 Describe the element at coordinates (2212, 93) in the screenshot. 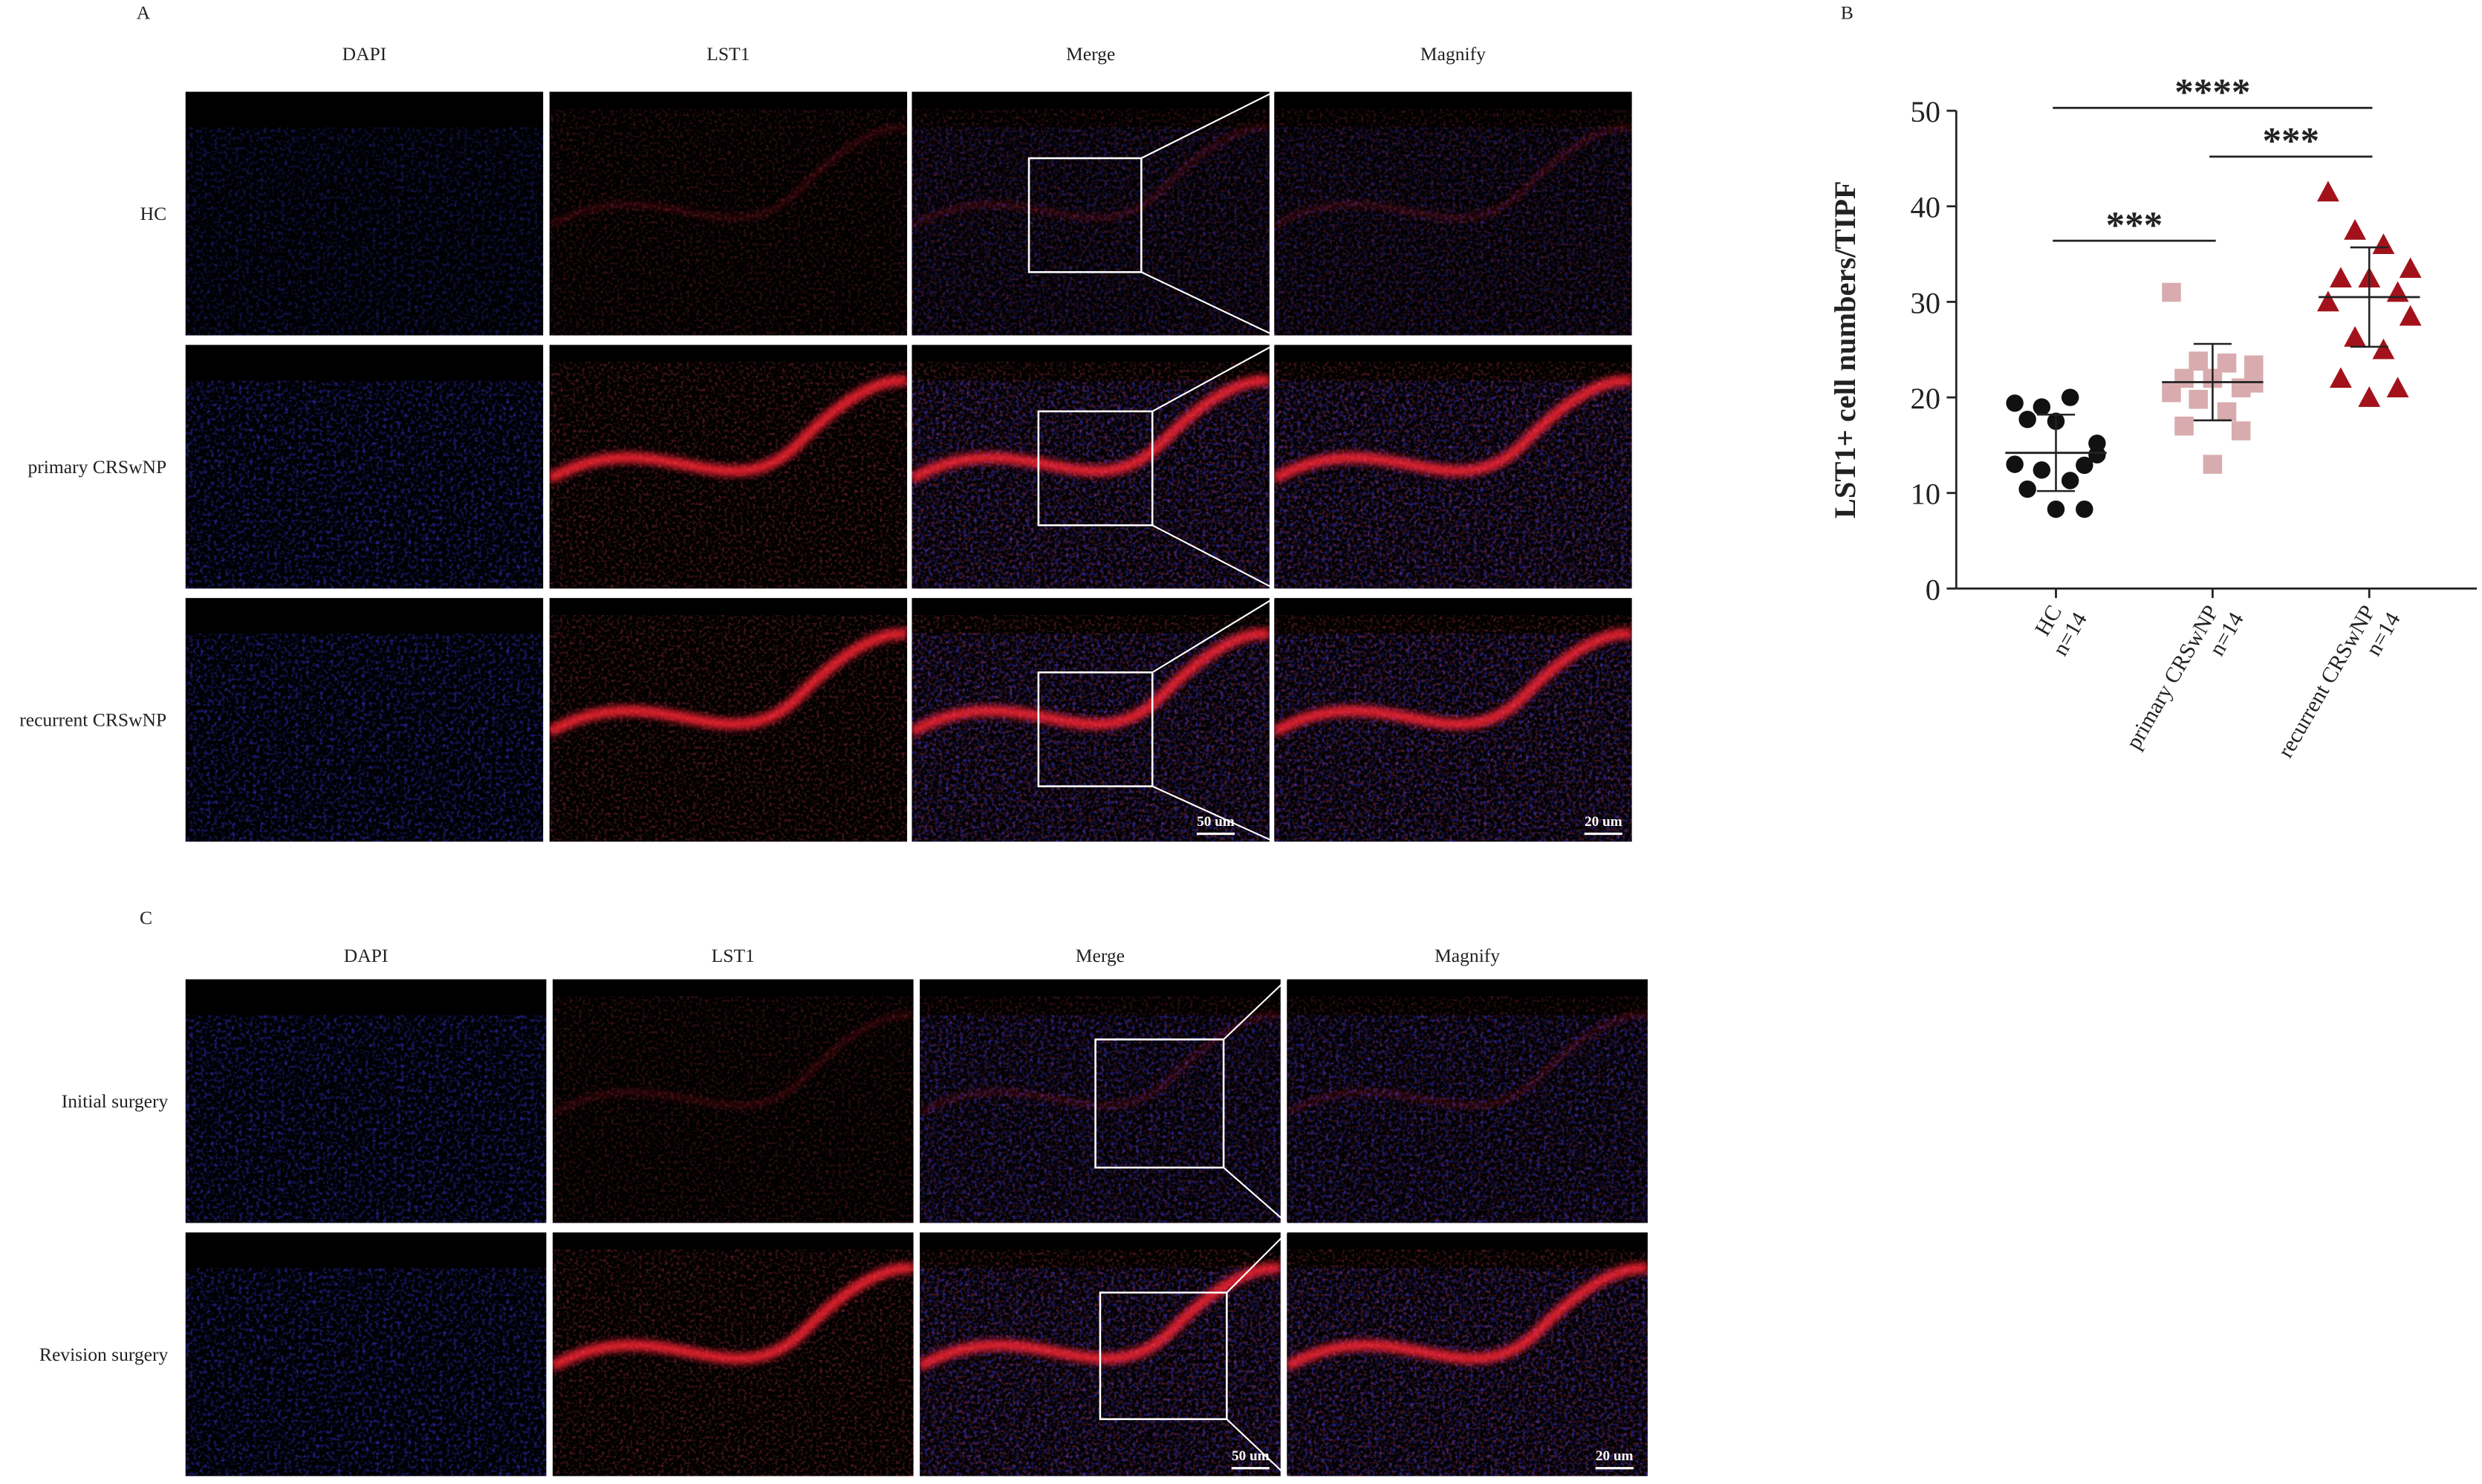

I see `significance-label: ****` at that location.